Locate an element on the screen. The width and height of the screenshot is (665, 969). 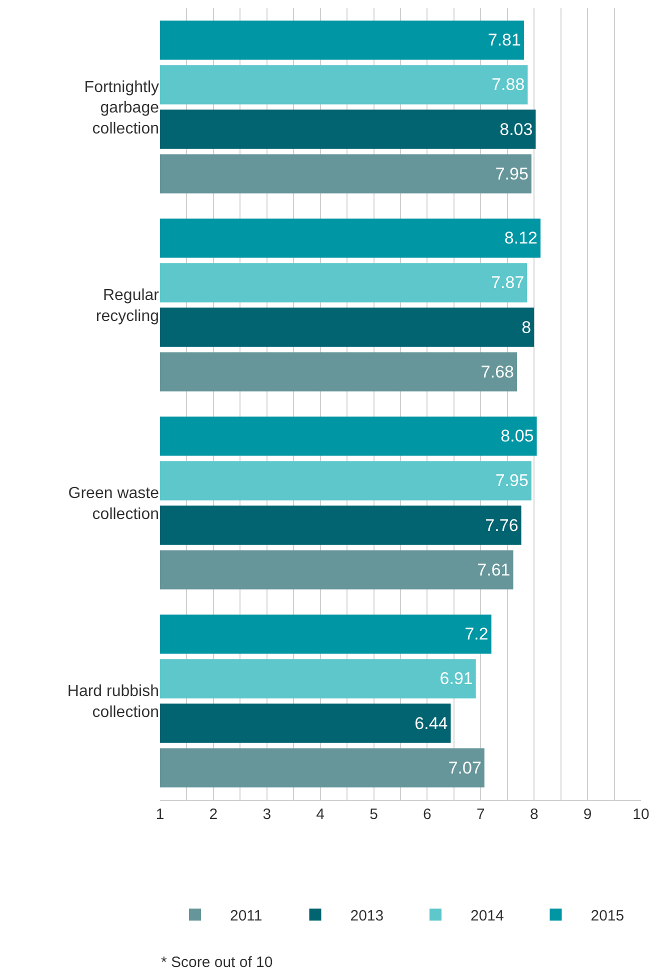
legend-label: 2015 is located at coordinates (607, 915).